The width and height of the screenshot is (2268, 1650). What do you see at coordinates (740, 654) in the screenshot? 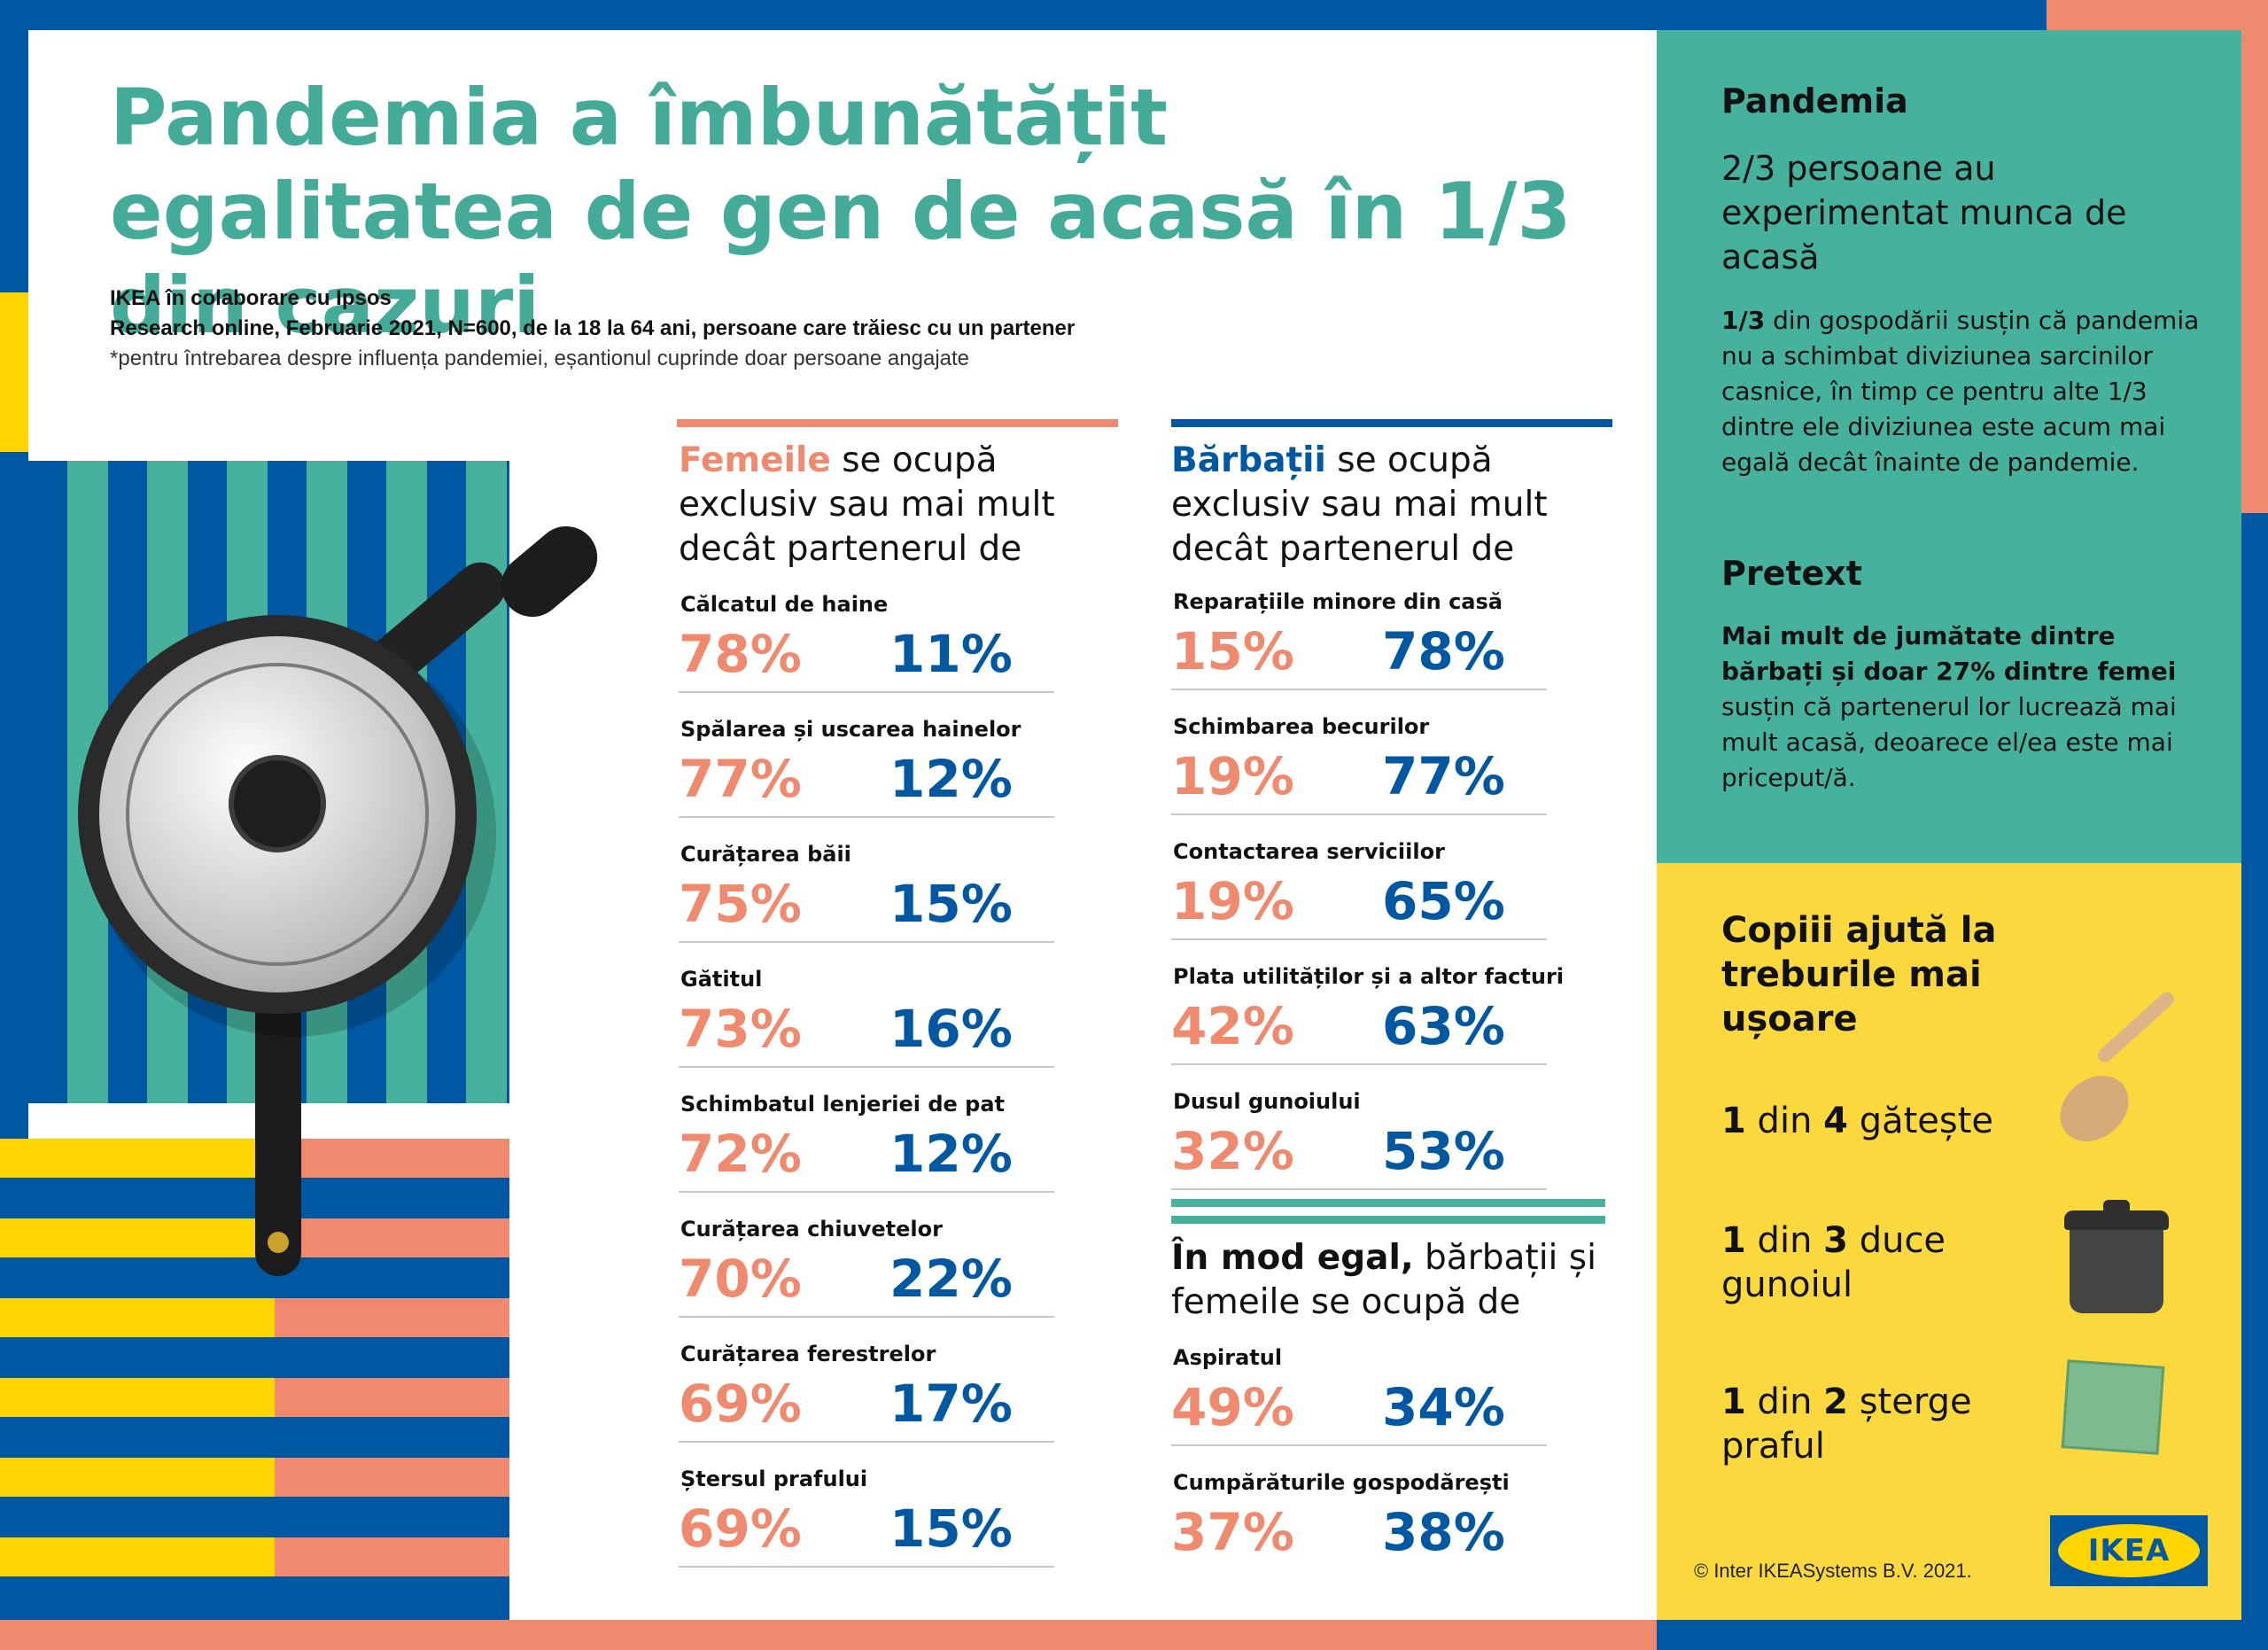
I see `women-percent: 78%` at bounding box center [740, 654].